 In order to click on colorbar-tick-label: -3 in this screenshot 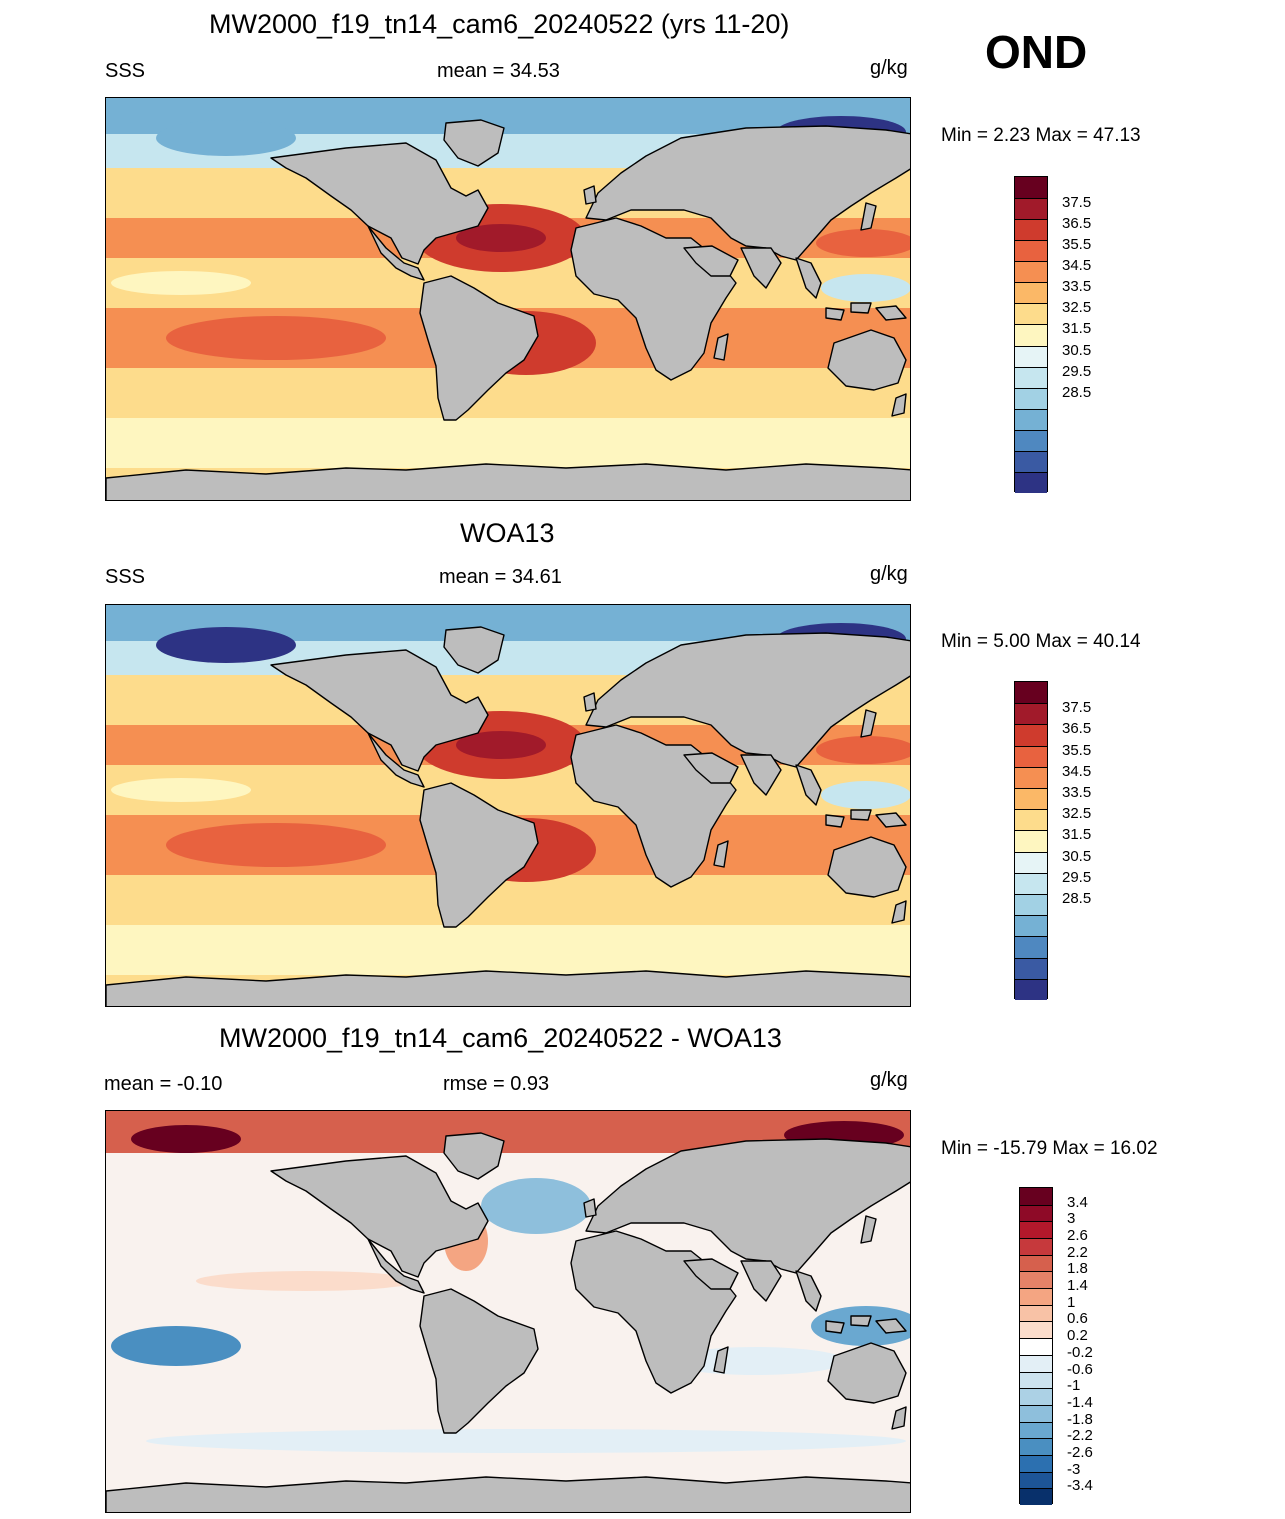, I will do `click(1074, 1469)`.